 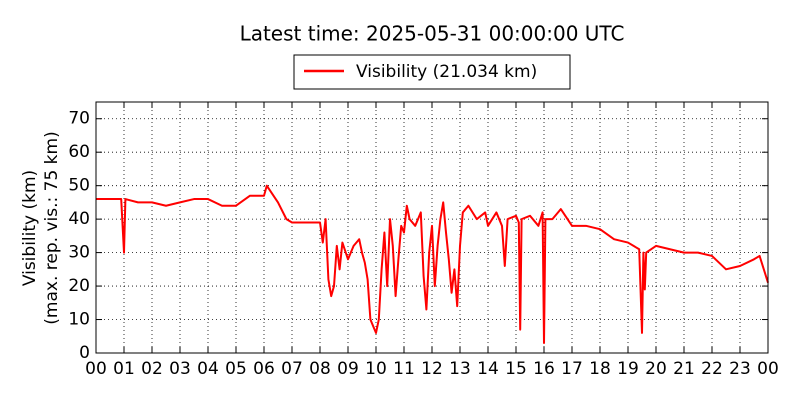 I want to click on y-tick-label: 0, so click(x=84, y=353).